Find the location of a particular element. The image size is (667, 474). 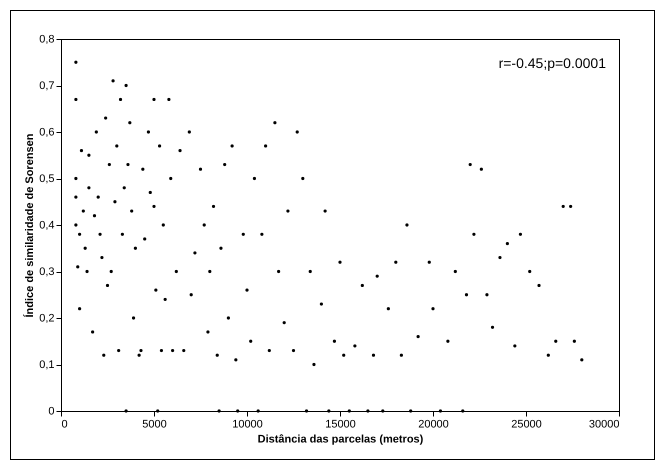

x-tick-label: 25000 is located at coordinates (526, 424).